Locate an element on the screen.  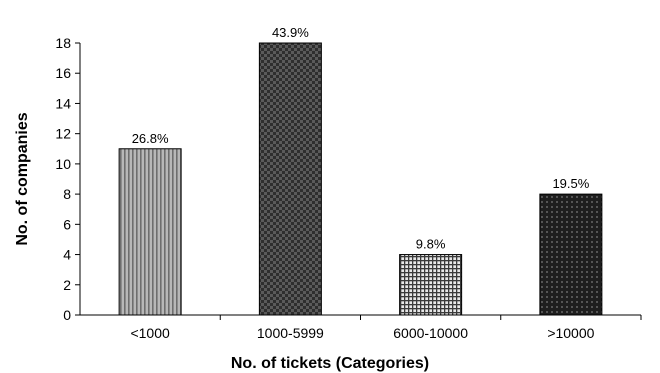
y-tick-label: 0 is located at coordinates (67, 315).